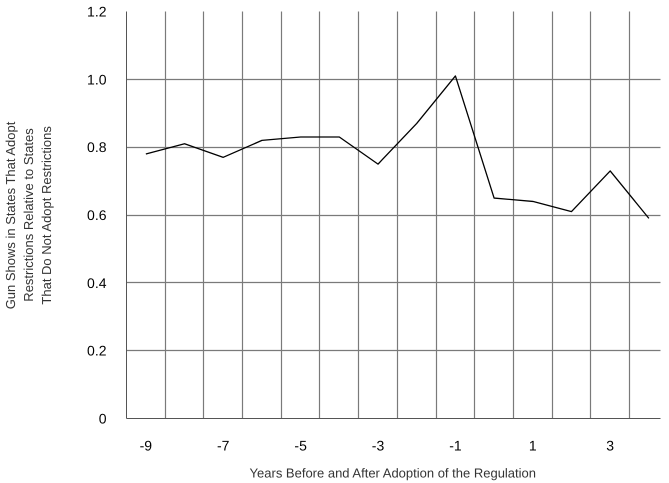 This screenshot has width=669, height=483. Describe the element at coordinates (146, 446) in the screenshot. I see `x-tick-label: -9` at that location.